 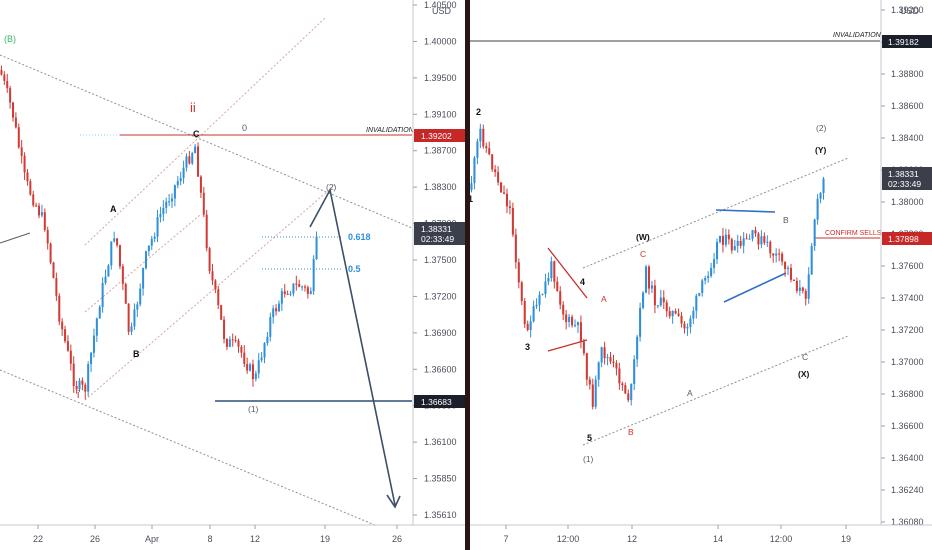 What do you see at coordinates (38, 539) in the screenshot?
I see `time-tick-label: 22` at bounding box center [38, 539].